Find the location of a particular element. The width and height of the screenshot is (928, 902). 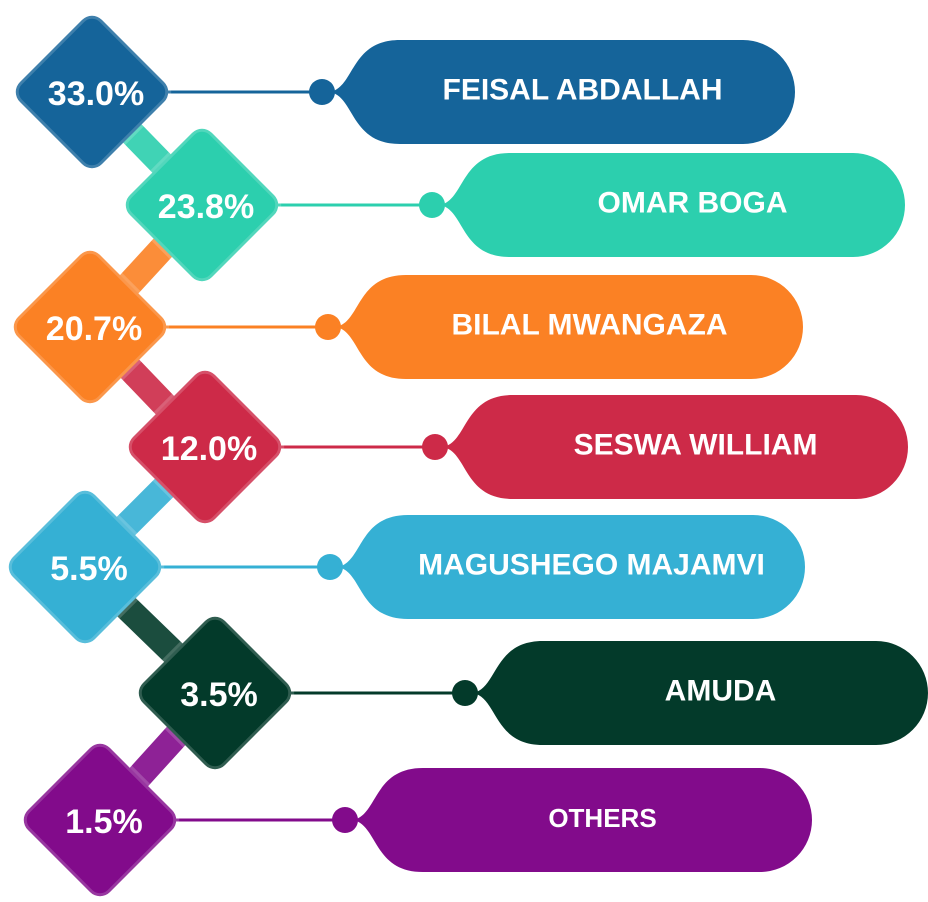

value-label: 12.0% is located at coordinates (209, 449).